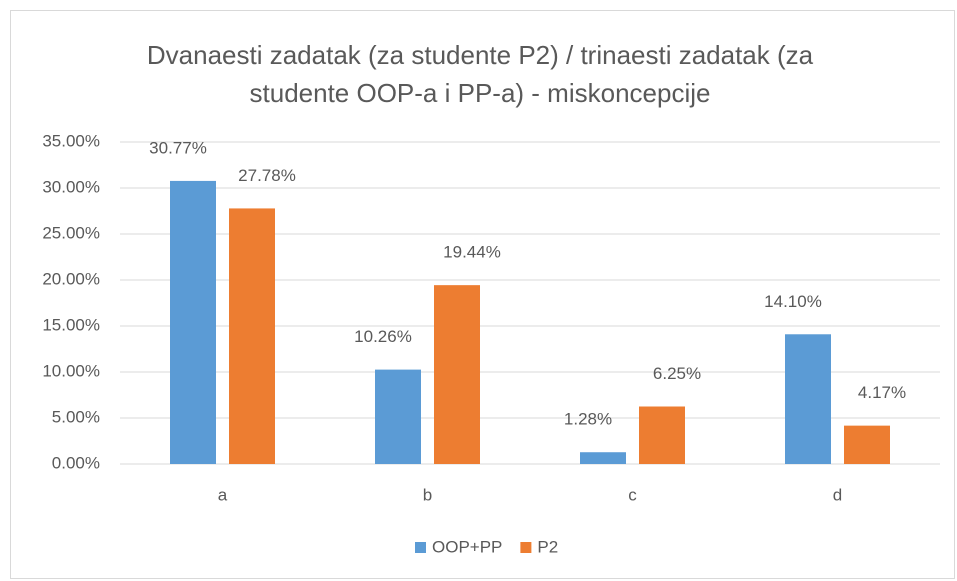 The width and height of the screenshot is (957, 581). I want to click on data-label: 10.26%, so click(383, 336).